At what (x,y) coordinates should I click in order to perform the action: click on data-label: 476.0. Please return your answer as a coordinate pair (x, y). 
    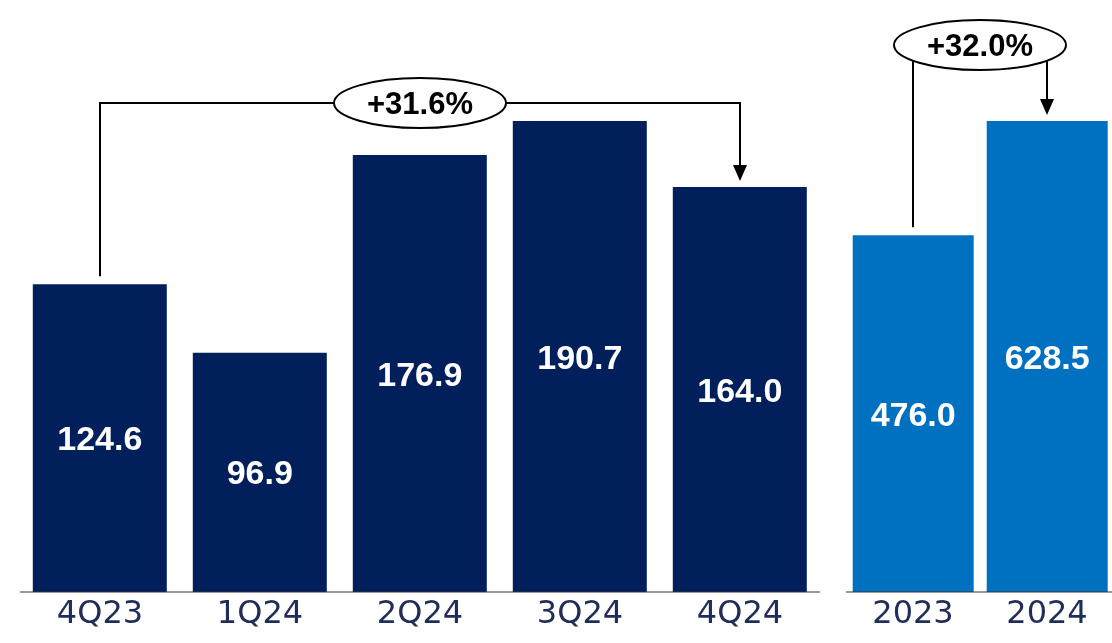
    Looking at the image, I should click on (913, 413).